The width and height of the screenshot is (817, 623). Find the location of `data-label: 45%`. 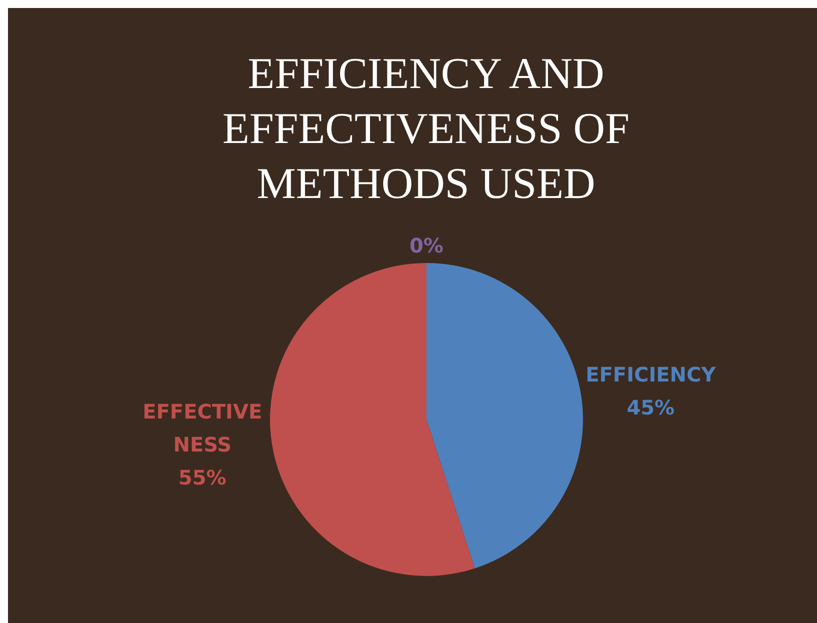

data-label: 45% is located at coordinates (650, 407).